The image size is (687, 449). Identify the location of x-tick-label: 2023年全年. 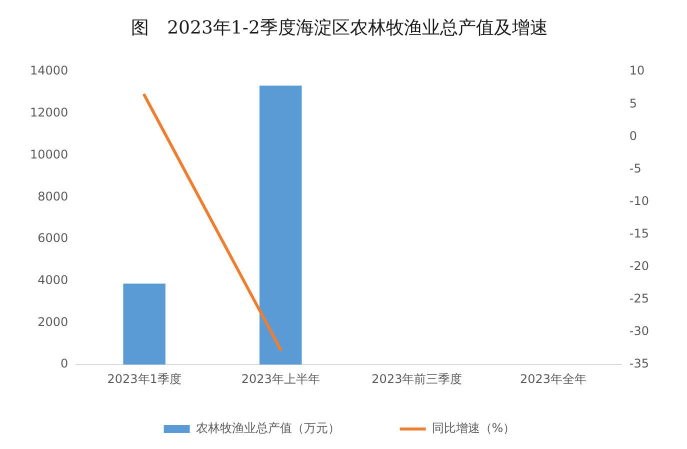
(553, 379).